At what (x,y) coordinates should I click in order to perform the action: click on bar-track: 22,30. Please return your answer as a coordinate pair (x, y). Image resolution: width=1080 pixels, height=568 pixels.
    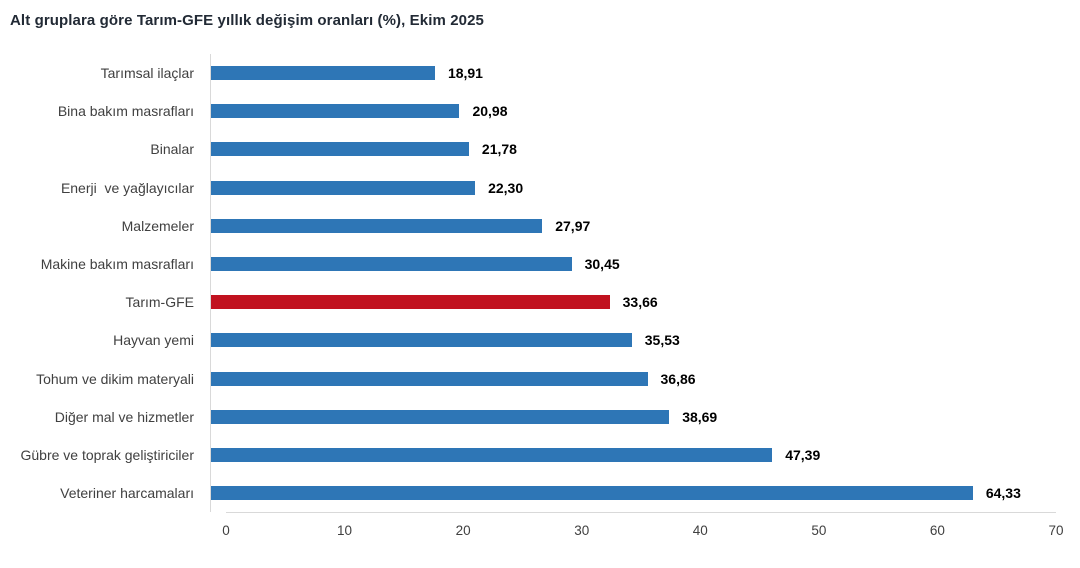
    Looking at the image, I should click on (625, 187).